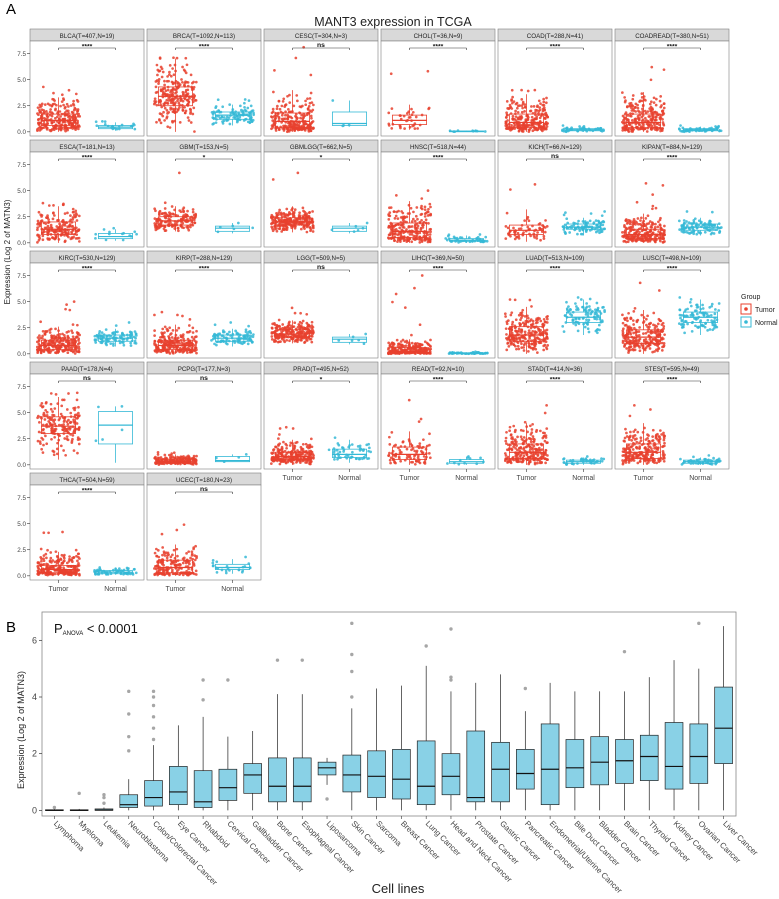  Describe the element at coordinates (672, 258) in the screenshot. I see `facet-title: LUSC(T=498,N=109)` at that location.